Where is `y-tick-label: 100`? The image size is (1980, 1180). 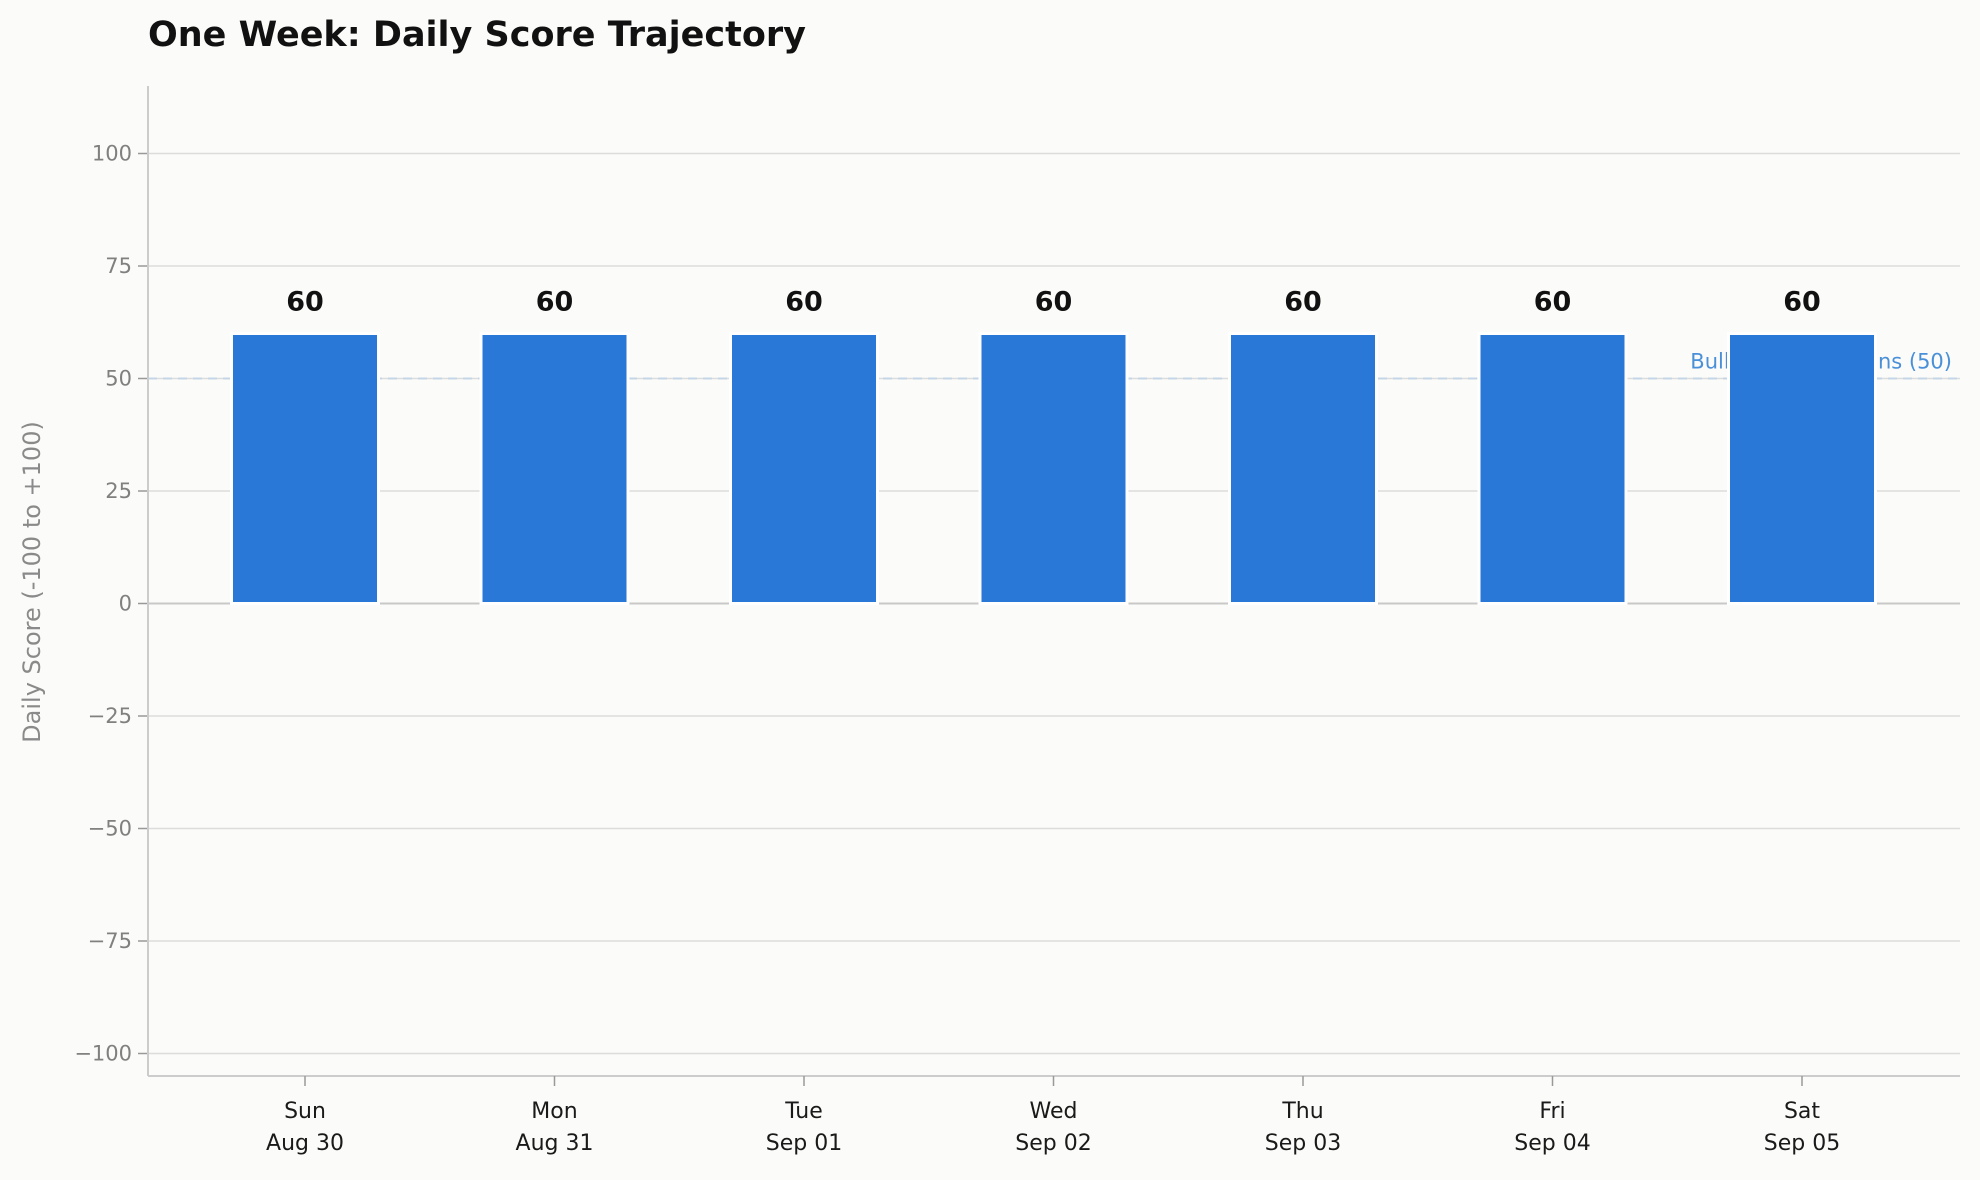
y-tick-label: 100 is located at coordinates (112, 154).